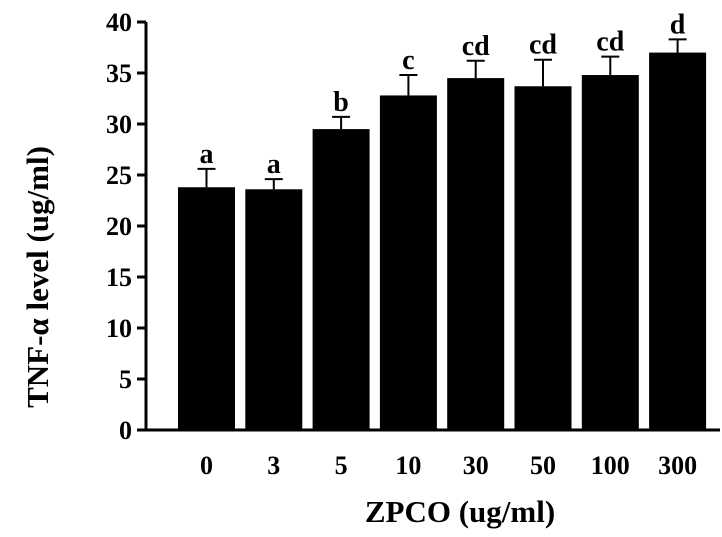 Image resolution: width=722 pixels, height=537 pixels. I want to click on significance-label: d, so click(678, 24).